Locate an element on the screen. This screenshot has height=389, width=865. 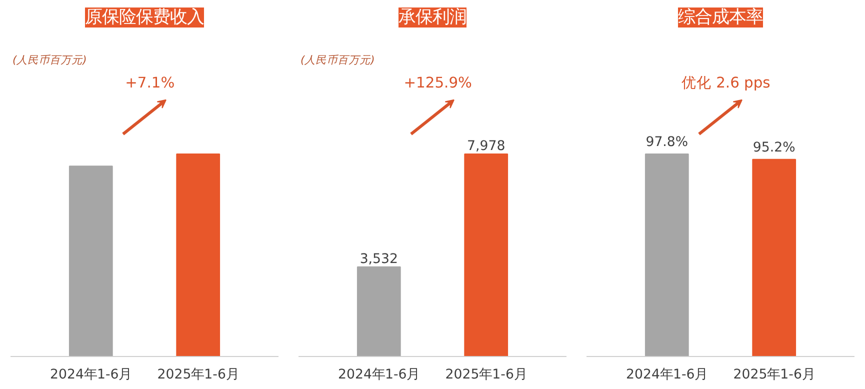
text: +125.9% is located at coordinates (438, 83).